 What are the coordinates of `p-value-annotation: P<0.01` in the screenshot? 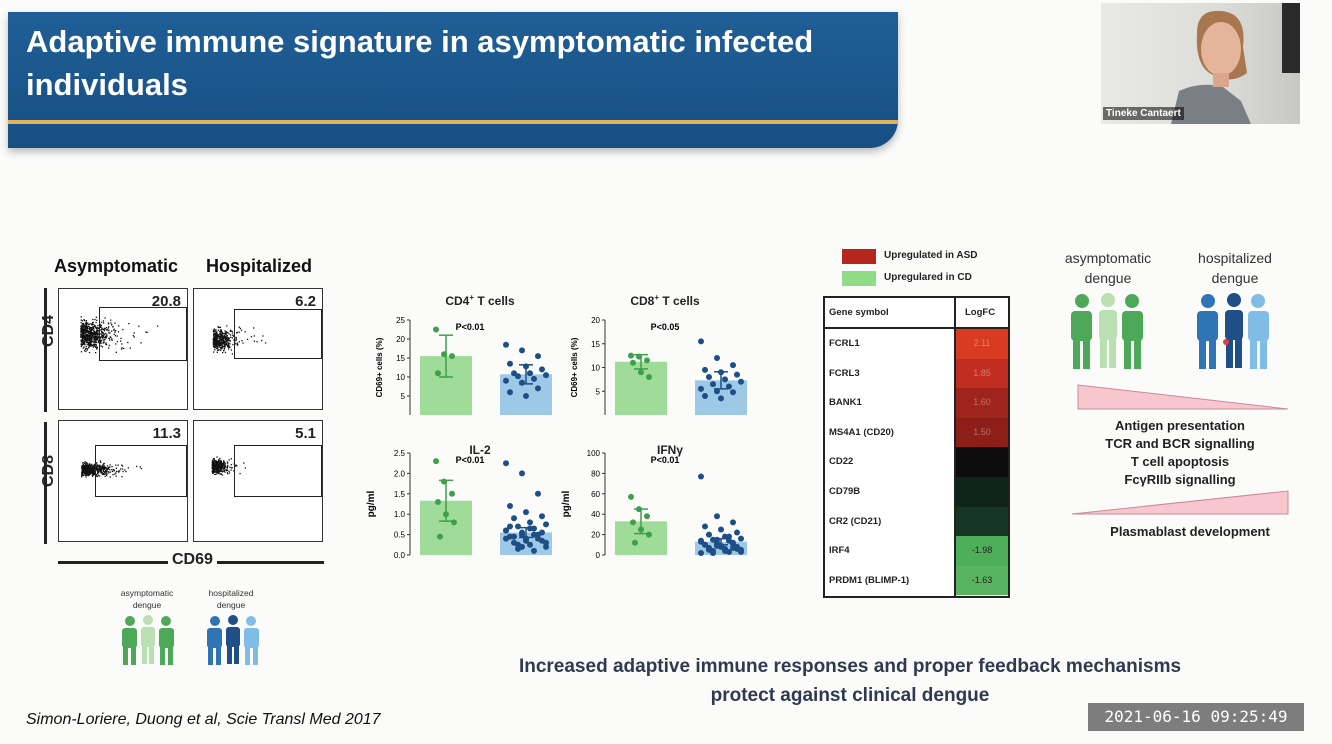 It's located at (470, 327).